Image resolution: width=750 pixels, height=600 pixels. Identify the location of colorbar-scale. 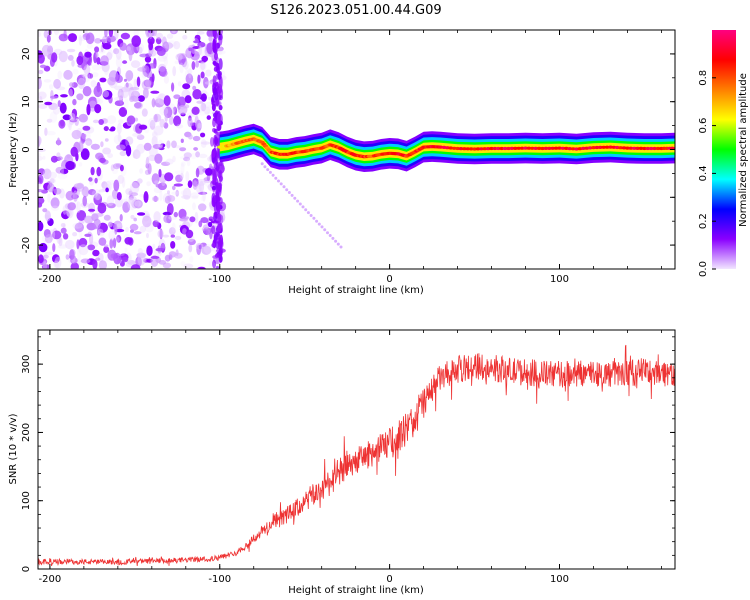
(724, 149).